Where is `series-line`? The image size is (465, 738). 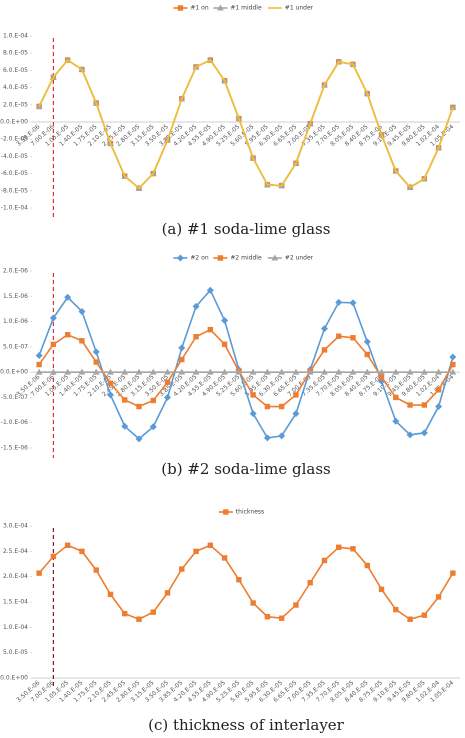
series-line is located at coordinates (246, 582).